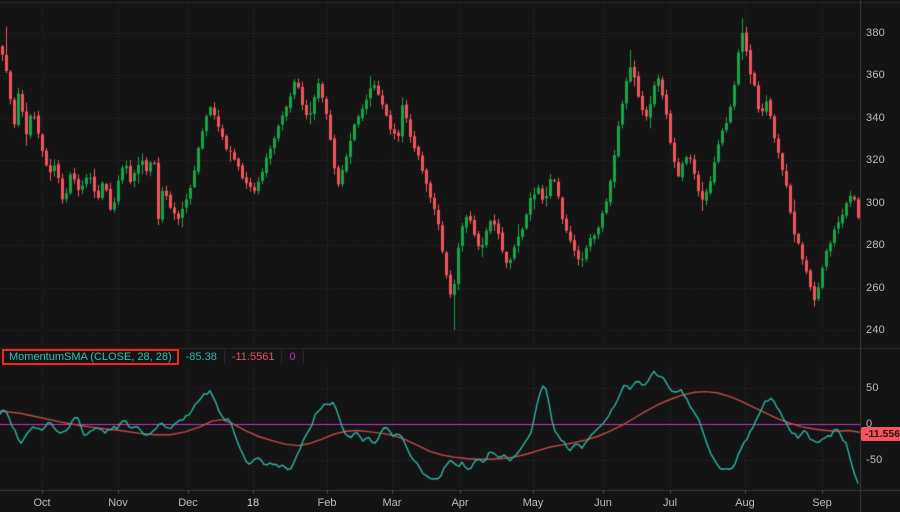 Image resolution: width=900 pixels, height=512 pixels. What do you see at coordinates (875, 160) in the screenshot?
I see `price-tick-label: 320` at bounding box center [875, 160].